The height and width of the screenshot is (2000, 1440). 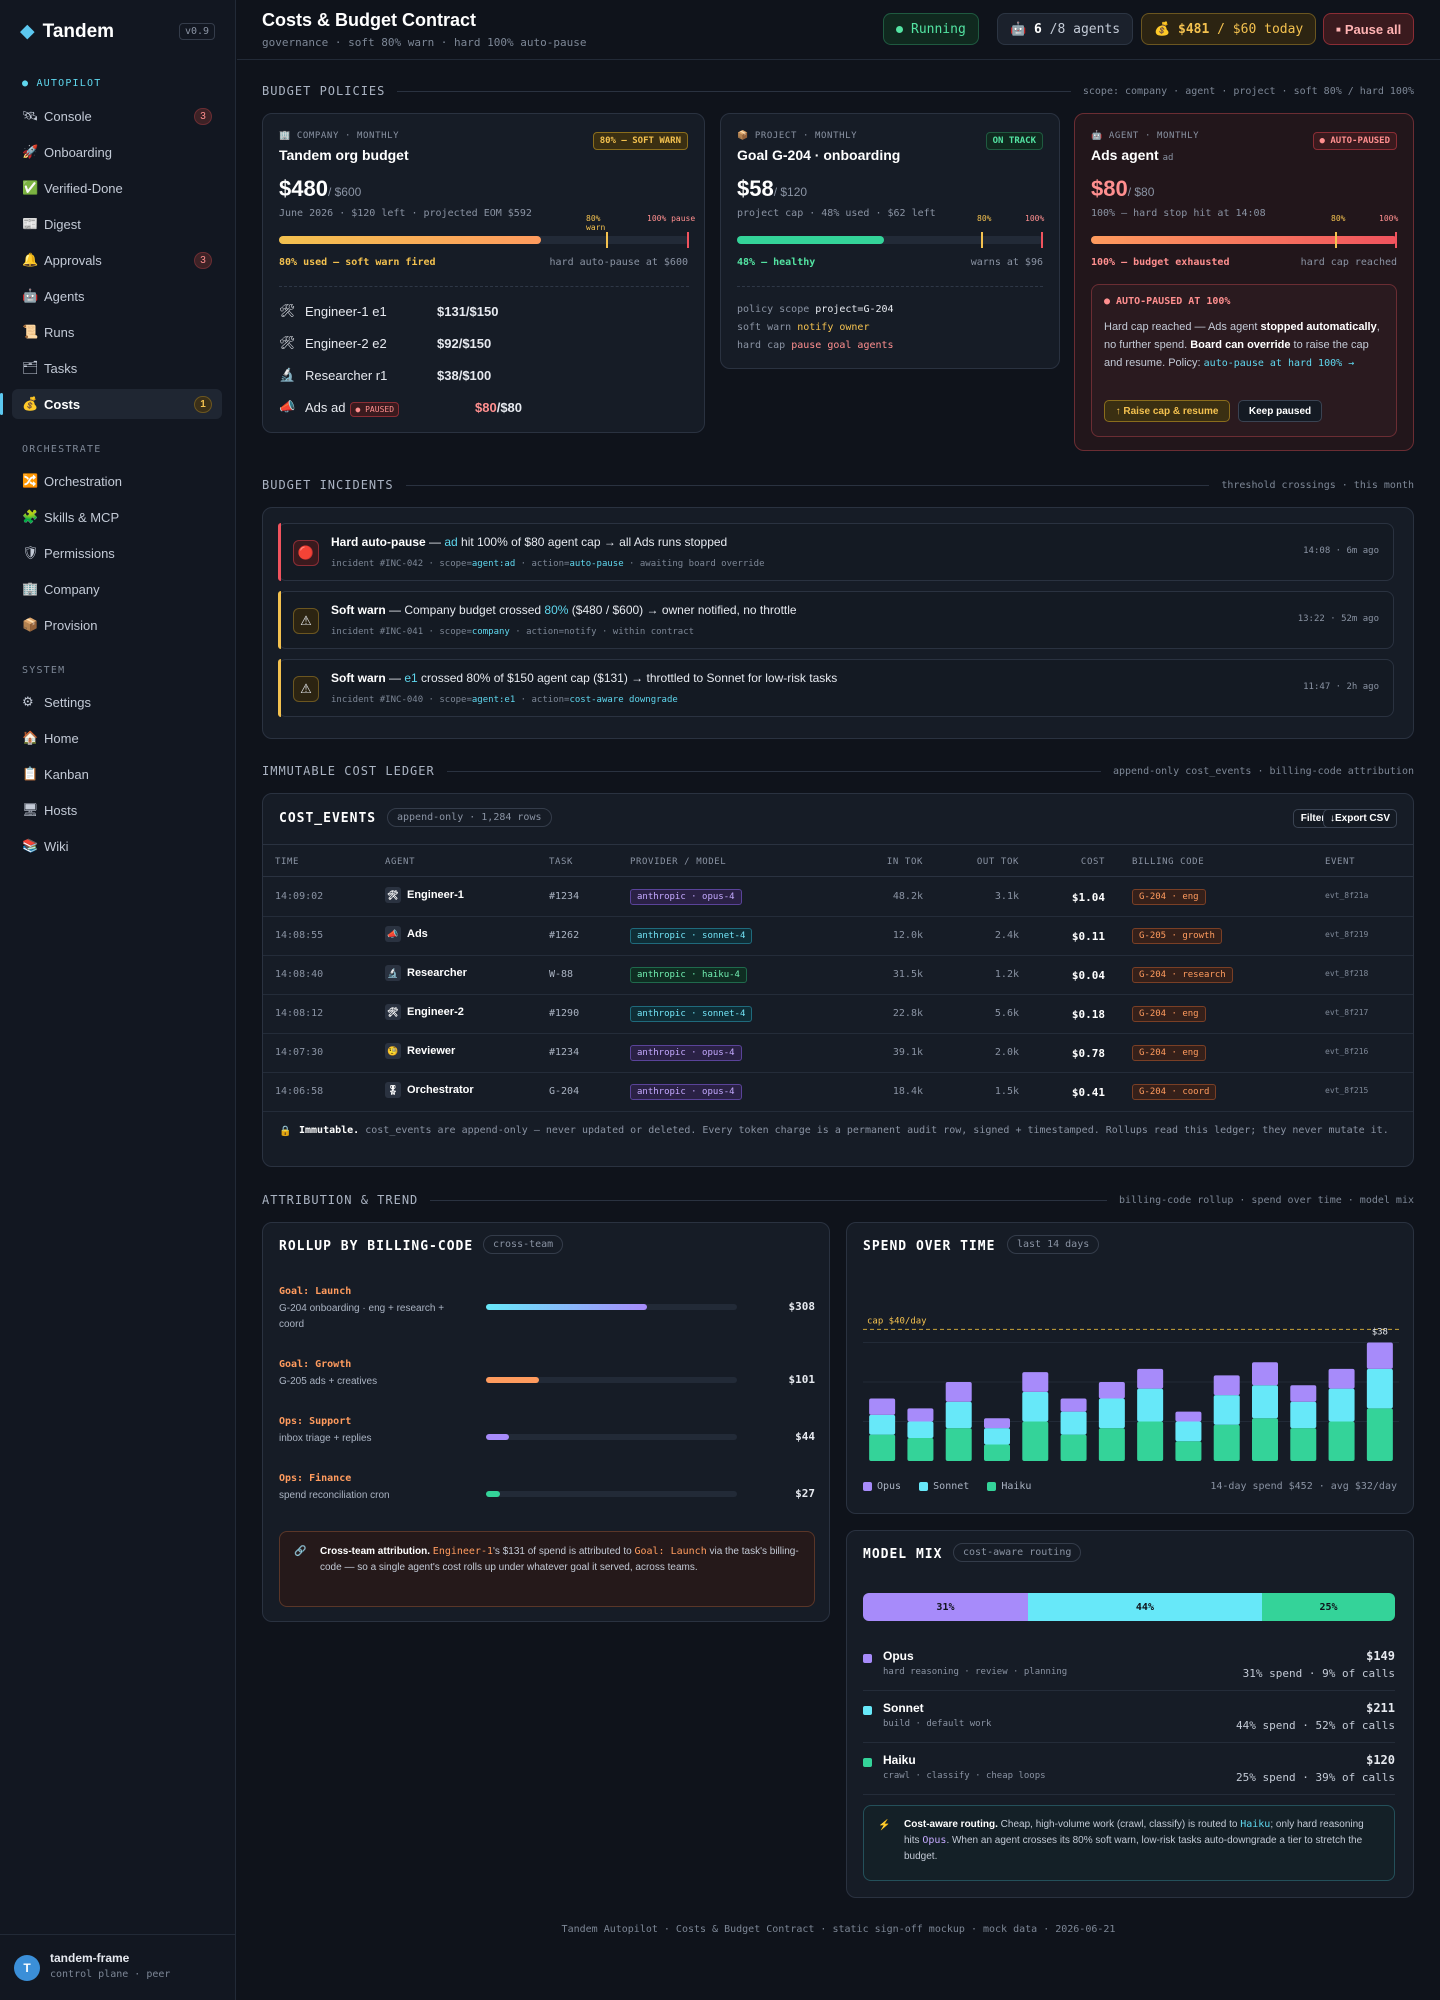 What do you see at coordinates (111, 404) in the screenshot?
I see `sidebar-item-costs: 💰 Costs 1` at bounding box center [111, 404].